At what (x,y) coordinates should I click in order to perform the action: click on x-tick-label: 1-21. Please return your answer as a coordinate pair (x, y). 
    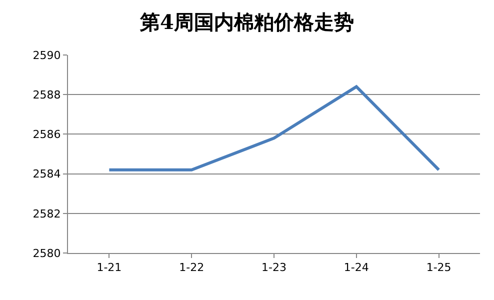
    Looking at the image, I should click on (109, 267).